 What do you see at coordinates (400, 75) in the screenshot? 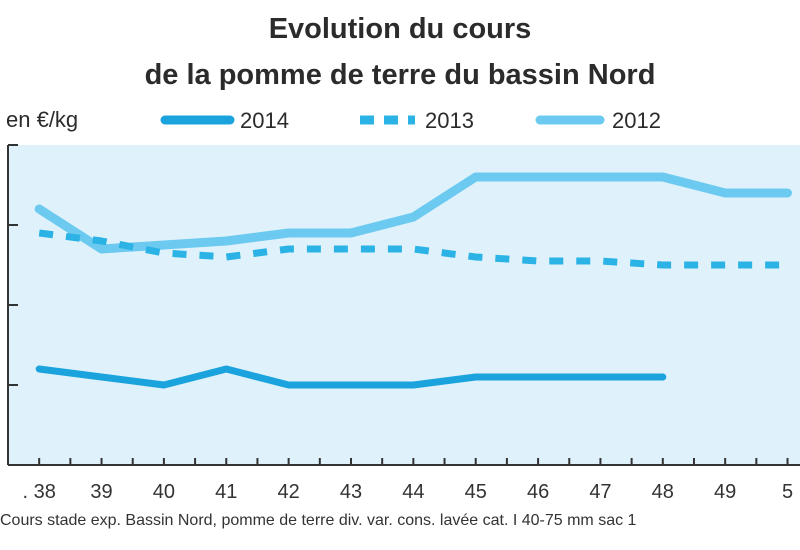
I see `chart-title-line-2: de la pomme de terre du bassin Nord` at bounding box center [400, 75].